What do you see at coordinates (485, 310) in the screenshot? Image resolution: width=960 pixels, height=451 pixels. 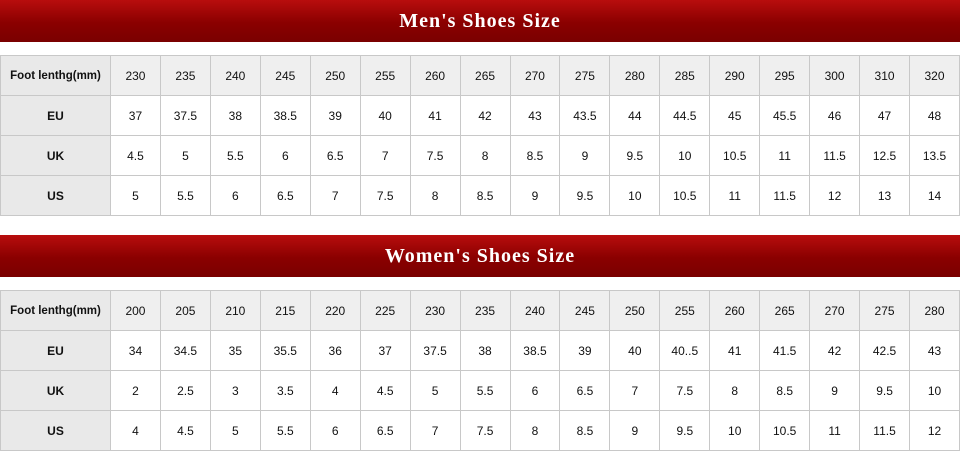 I see `cell: 235` at bounding box center [485, 310].